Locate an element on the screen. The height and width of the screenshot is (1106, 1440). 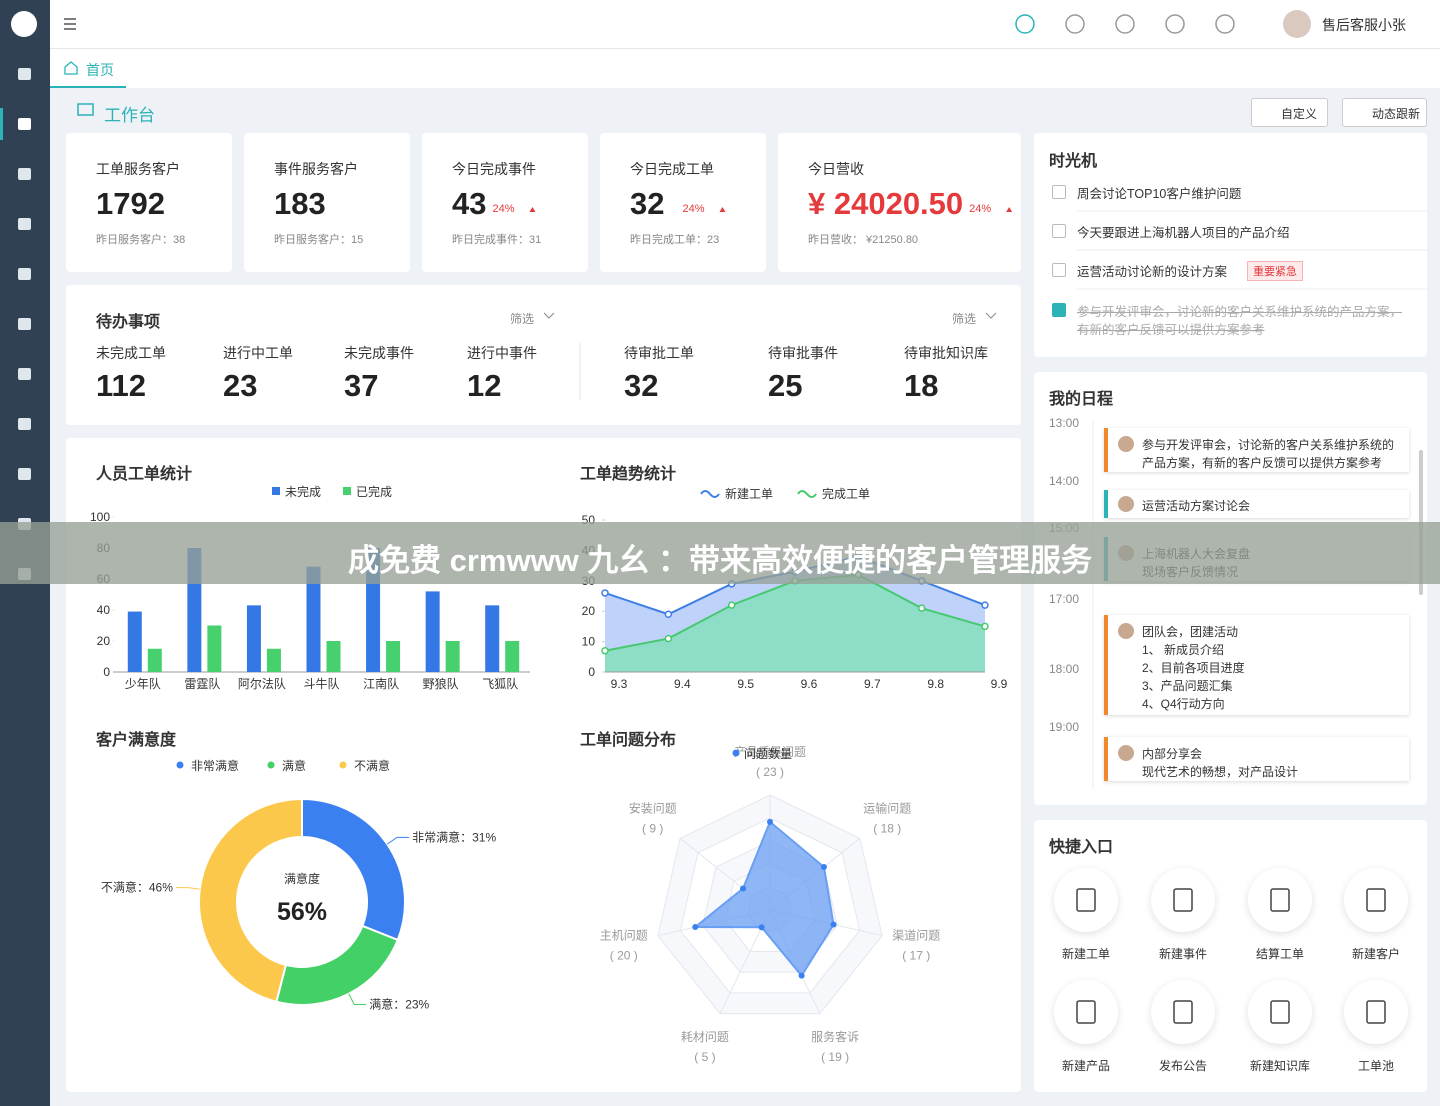
stat-label: 今日完成事件 is located at coordinates (494, 169).